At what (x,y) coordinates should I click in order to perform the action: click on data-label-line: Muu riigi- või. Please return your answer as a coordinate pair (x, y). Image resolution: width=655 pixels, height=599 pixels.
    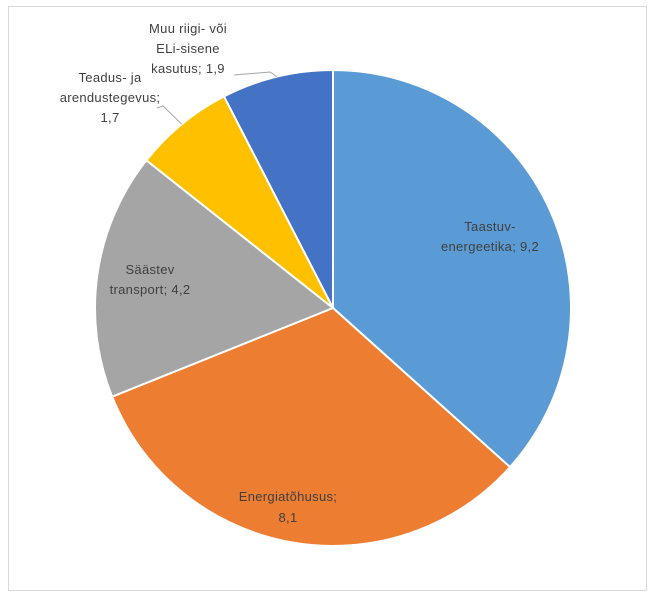
    Looking at the image, I should click on (188, 28).